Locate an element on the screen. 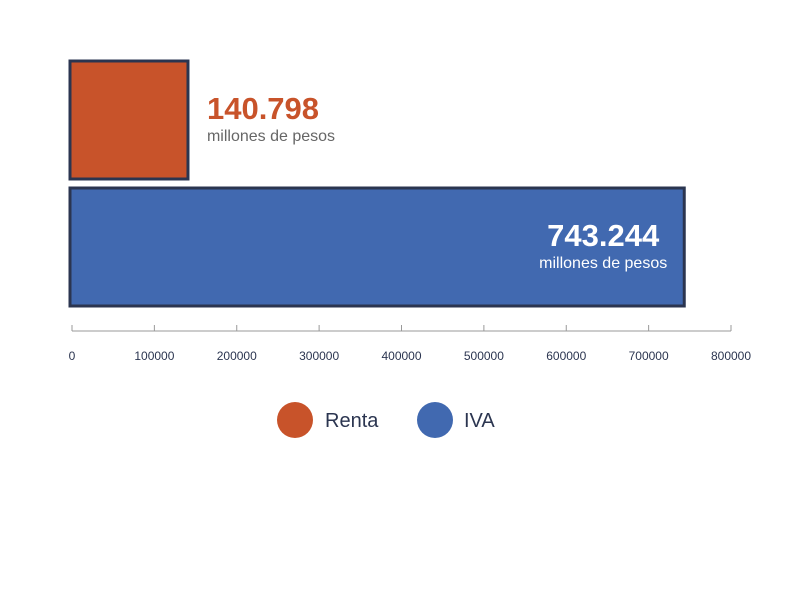  x-tick-label: 800000 is located at coordinates (731, 356).